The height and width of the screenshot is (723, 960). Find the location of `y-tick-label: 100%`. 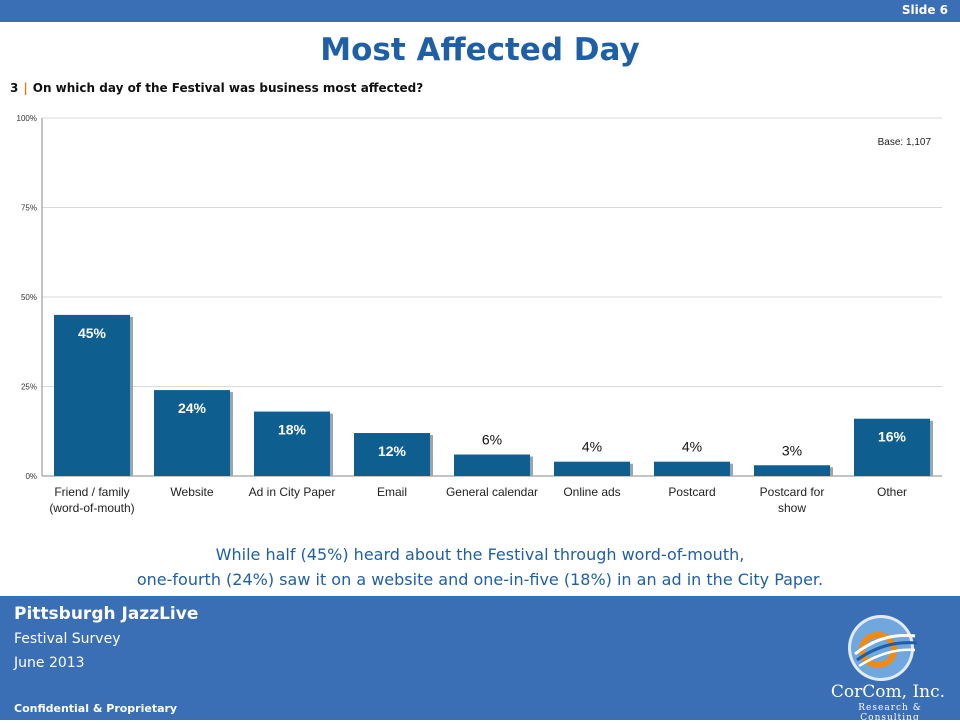

y-tick-label: 100% is located at coordinates (27, 118).